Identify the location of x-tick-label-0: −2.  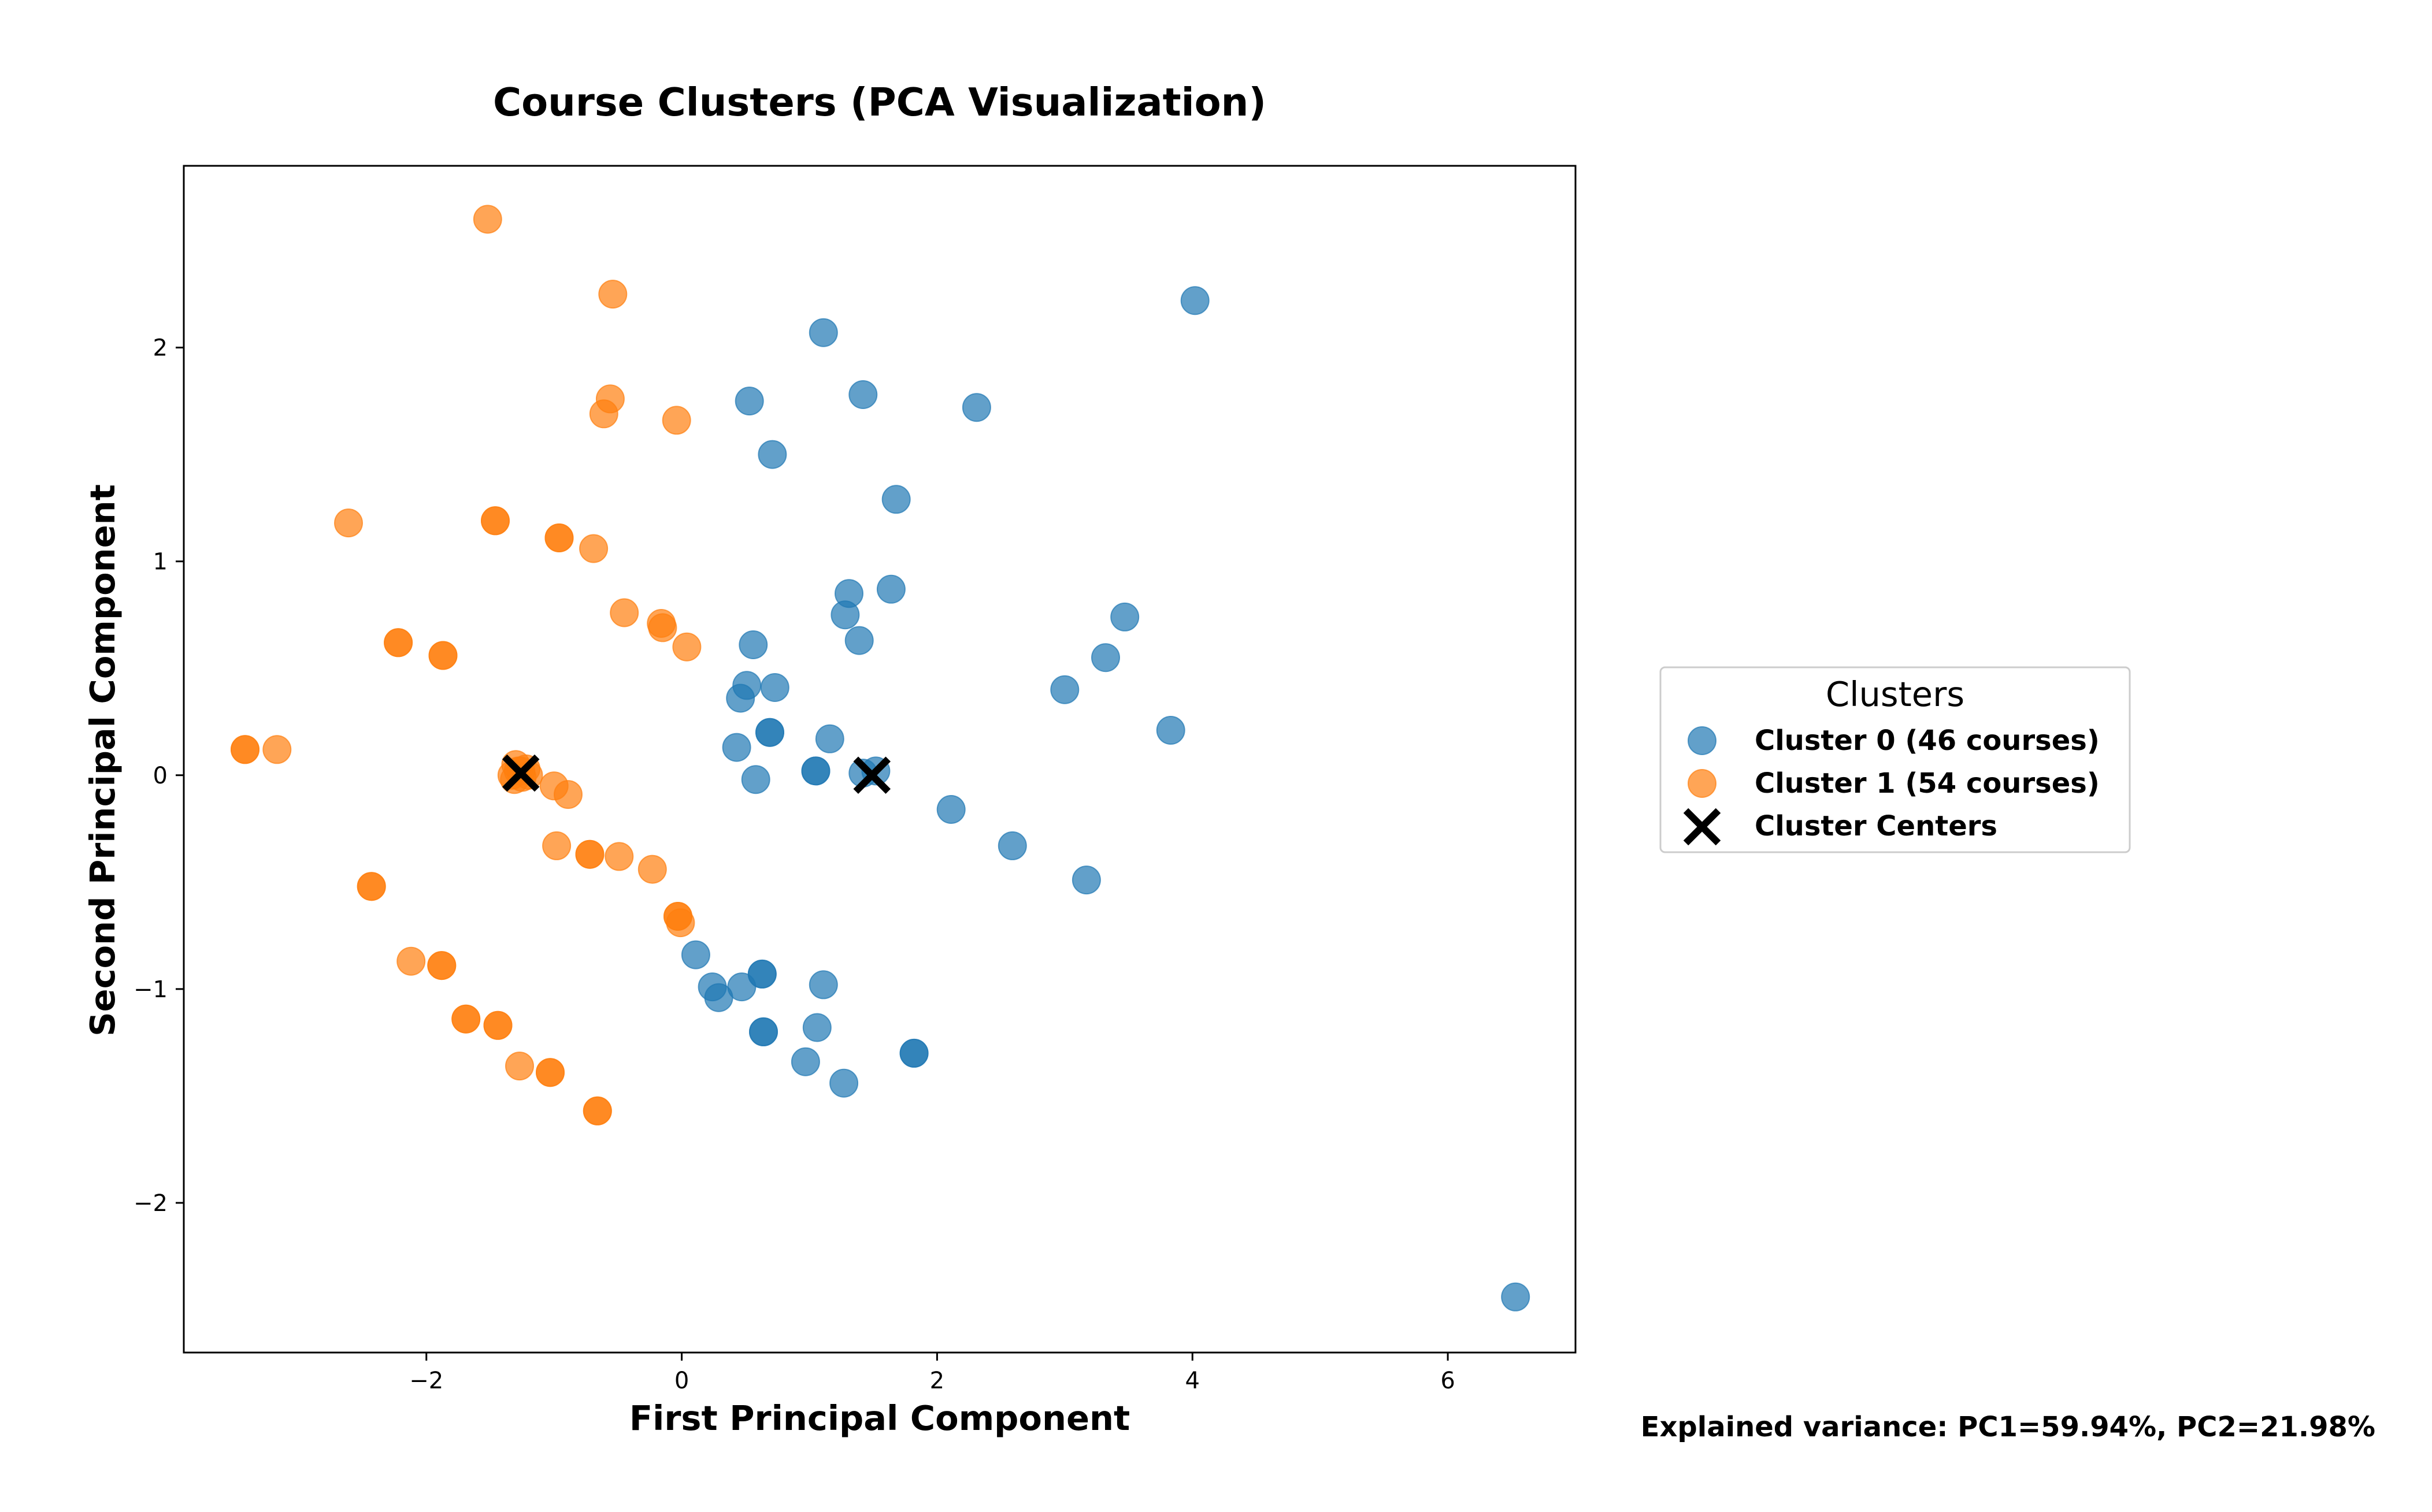
(426, 1381).